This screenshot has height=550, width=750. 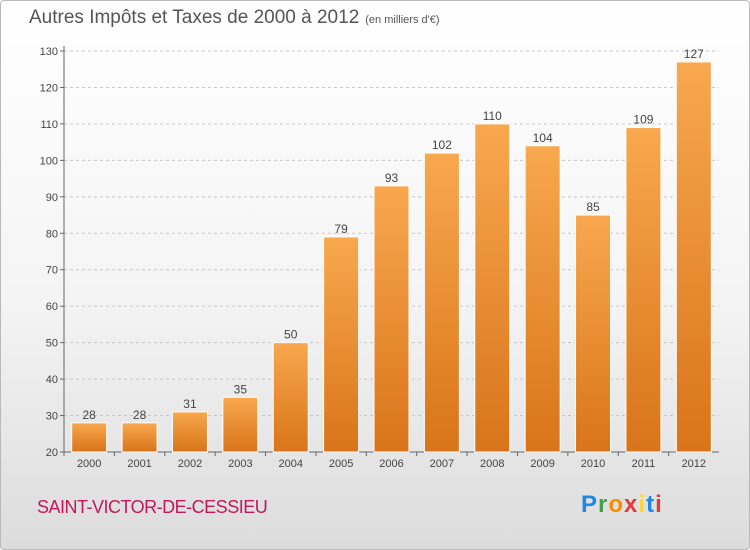 What do you see at coordinates (492, 464) in the screenshot?
I see `x-tick-label: 2008` at bounding box center [492, 464].